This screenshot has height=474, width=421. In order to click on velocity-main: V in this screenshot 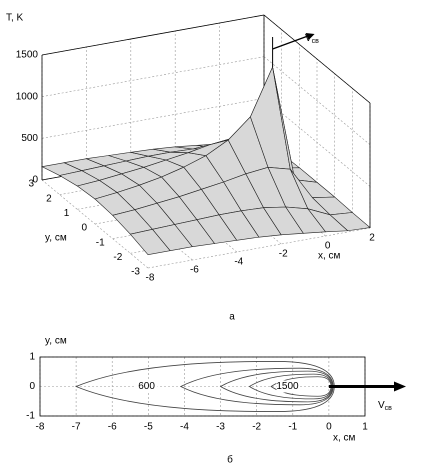, I will do `click(381, 405)`.